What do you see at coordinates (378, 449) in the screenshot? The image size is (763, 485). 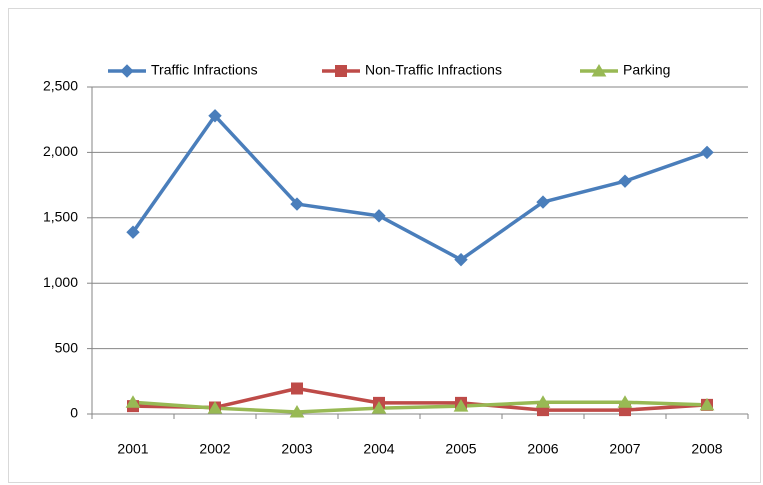 I see `x-tick-label: 2004` at bounding box center [378, 449].